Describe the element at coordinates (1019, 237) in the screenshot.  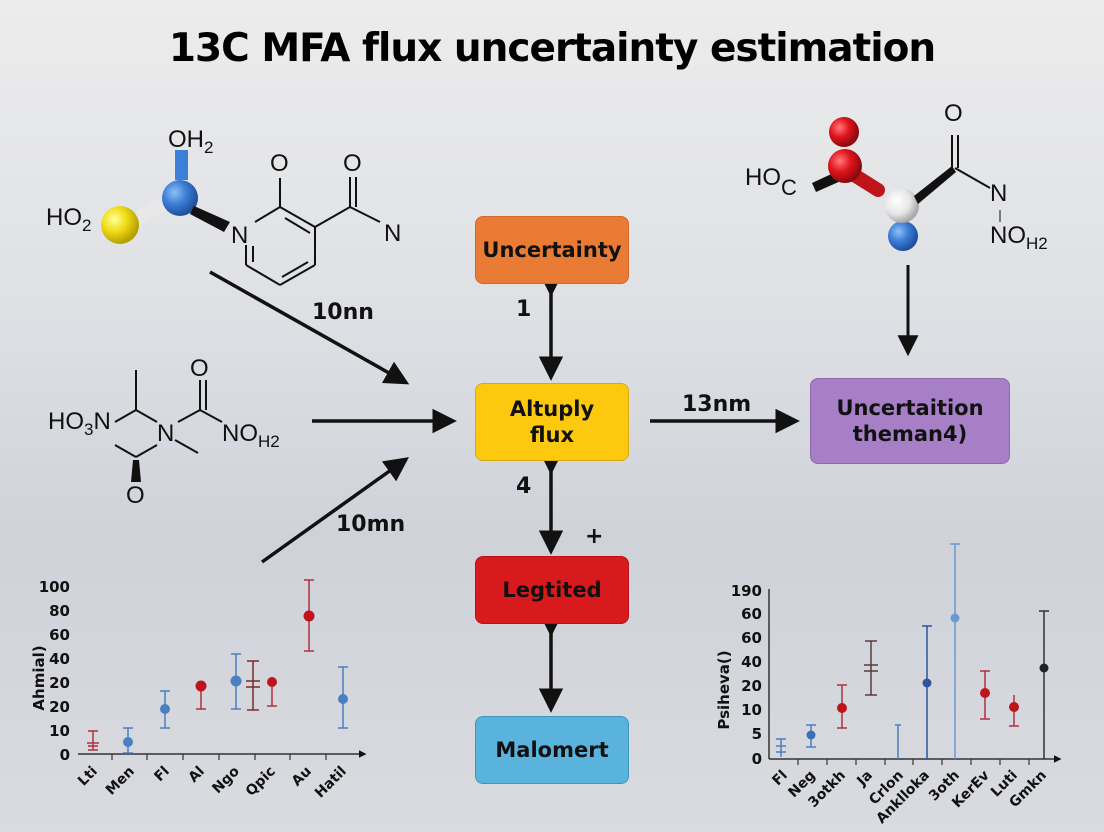
I see `label-noh2-right: NOH2` at that location.